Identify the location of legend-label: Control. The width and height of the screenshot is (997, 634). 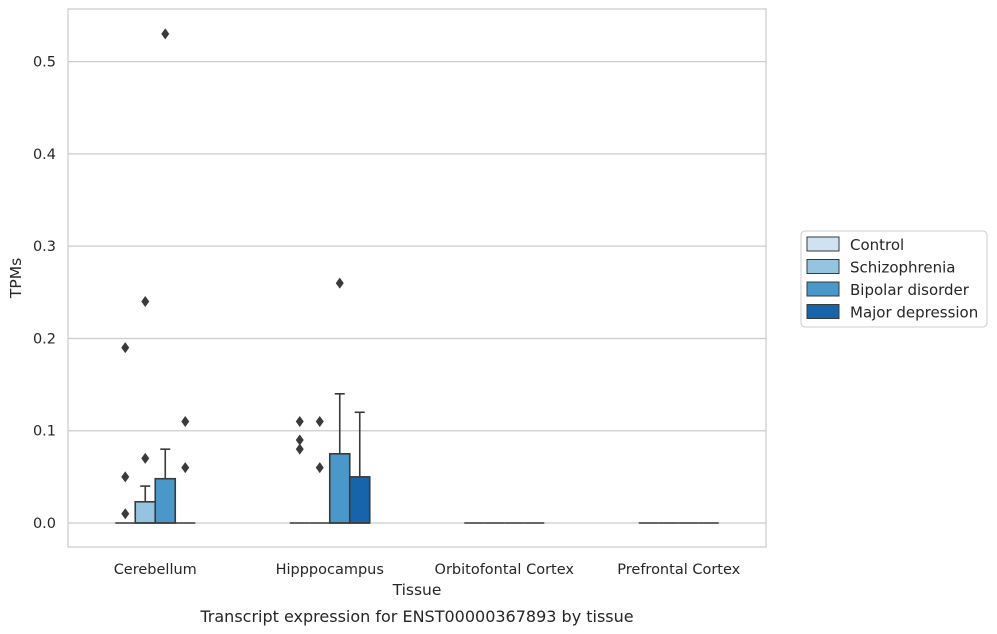
(877, 245).